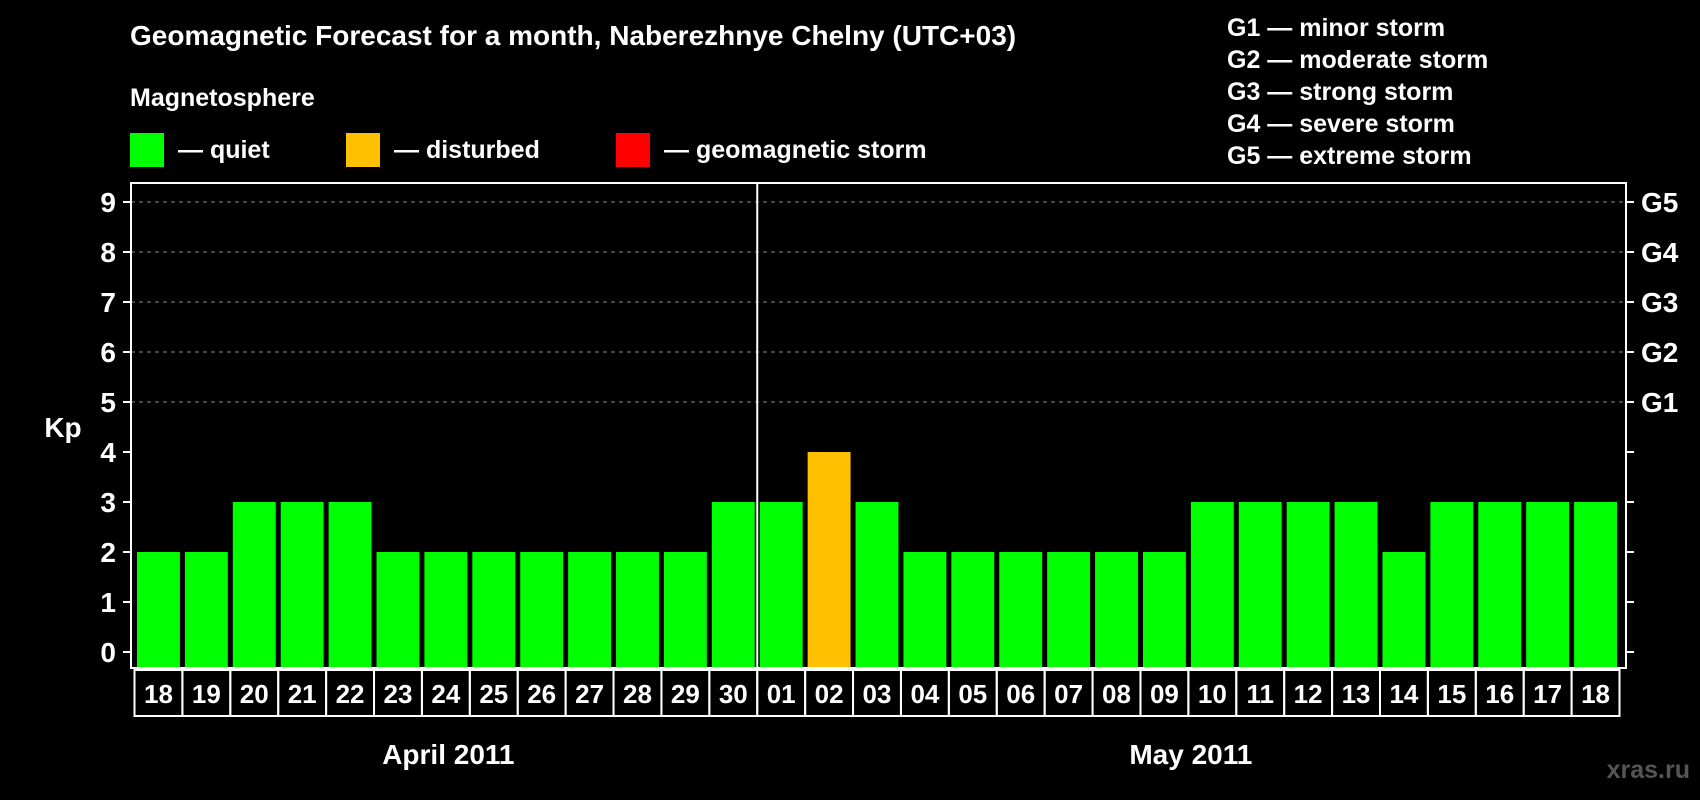 The image size is (1700, 800). I want to click on day-label-12: 30, so click(733, 694).